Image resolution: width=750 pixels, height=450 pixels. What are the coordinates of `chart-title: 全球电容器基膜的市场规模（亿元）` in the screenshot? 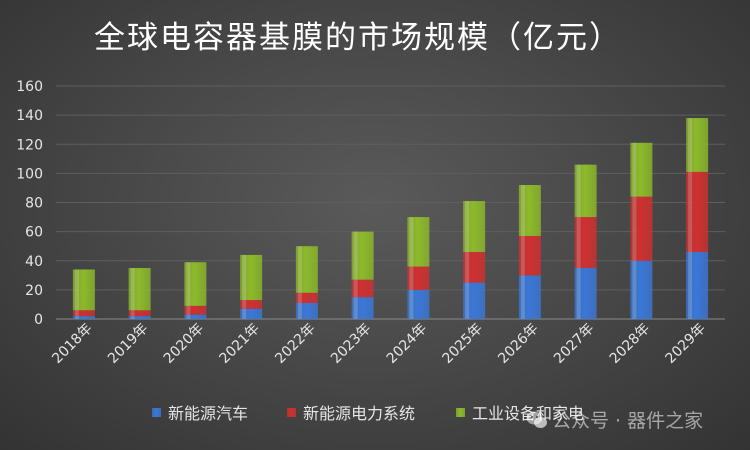 It's located at (358, 38).